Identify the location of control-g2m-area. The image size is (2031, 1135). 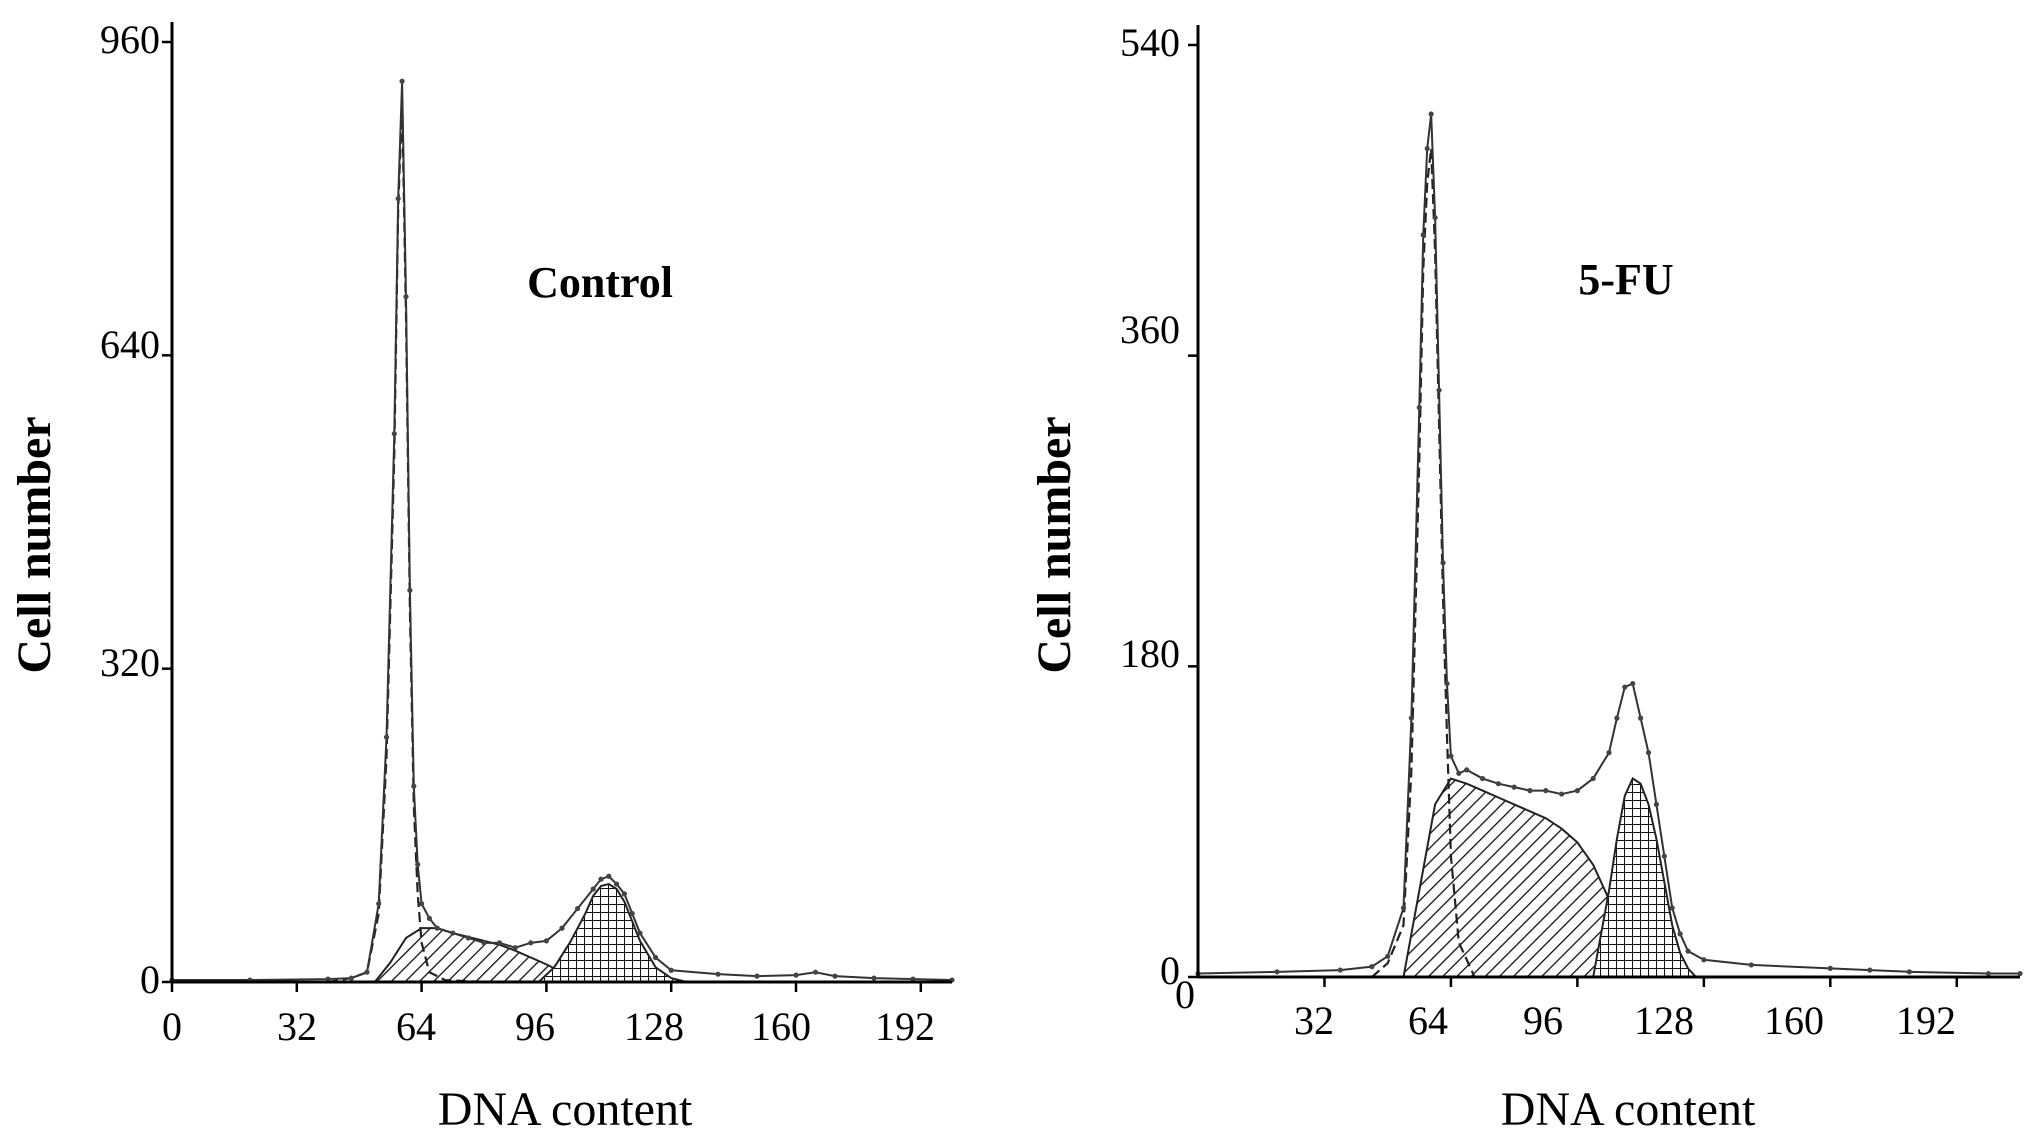
(612, 933).